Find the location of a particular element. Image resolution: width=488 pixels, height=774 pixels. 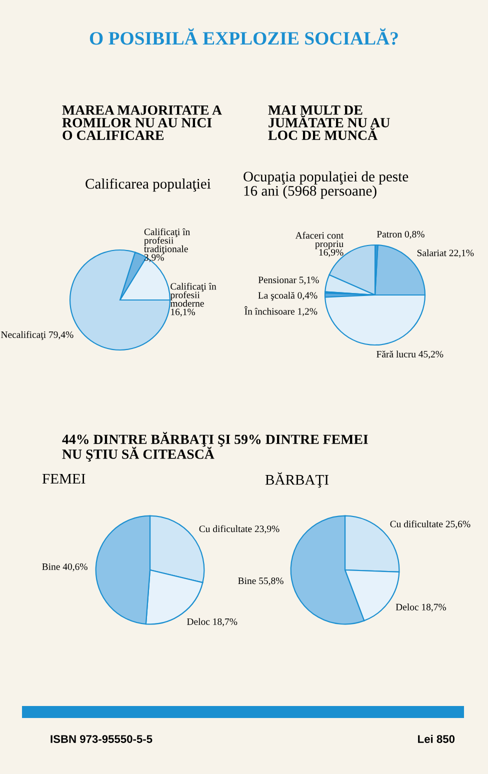

text: ISBN 973-95550-5-5 is located at coordinates (101, 739).